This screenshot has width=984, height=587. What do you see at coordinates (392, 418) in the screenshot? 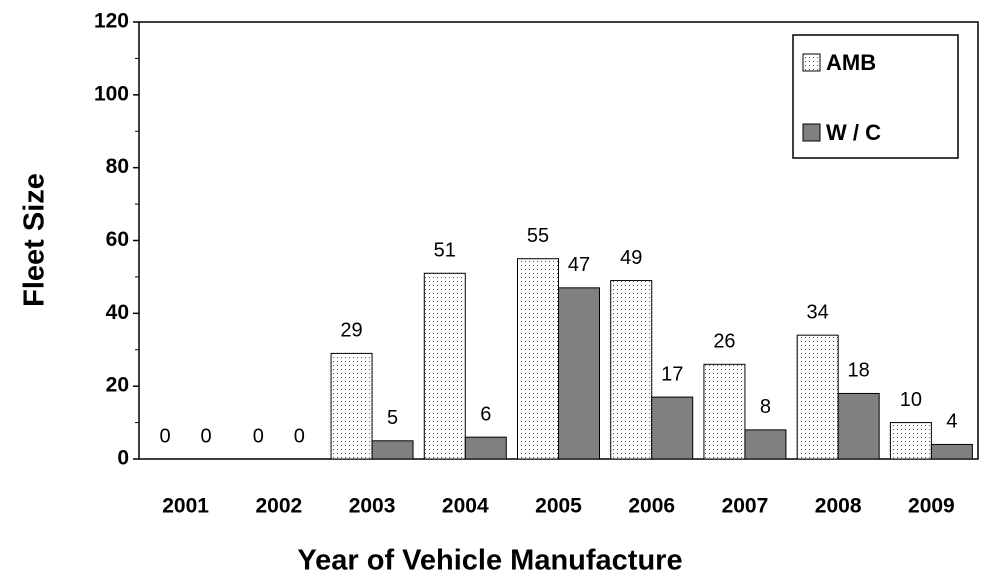
I see `value-label: 5` at bounding box center [392, 418].